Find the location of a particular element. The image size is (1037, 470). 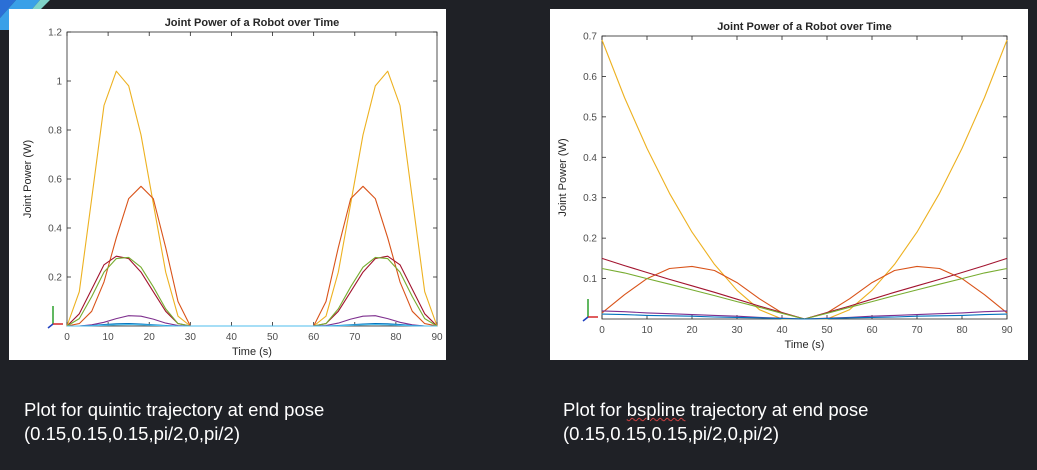

chart1-xtick-label: 40 is located at coordinates (782, 330).